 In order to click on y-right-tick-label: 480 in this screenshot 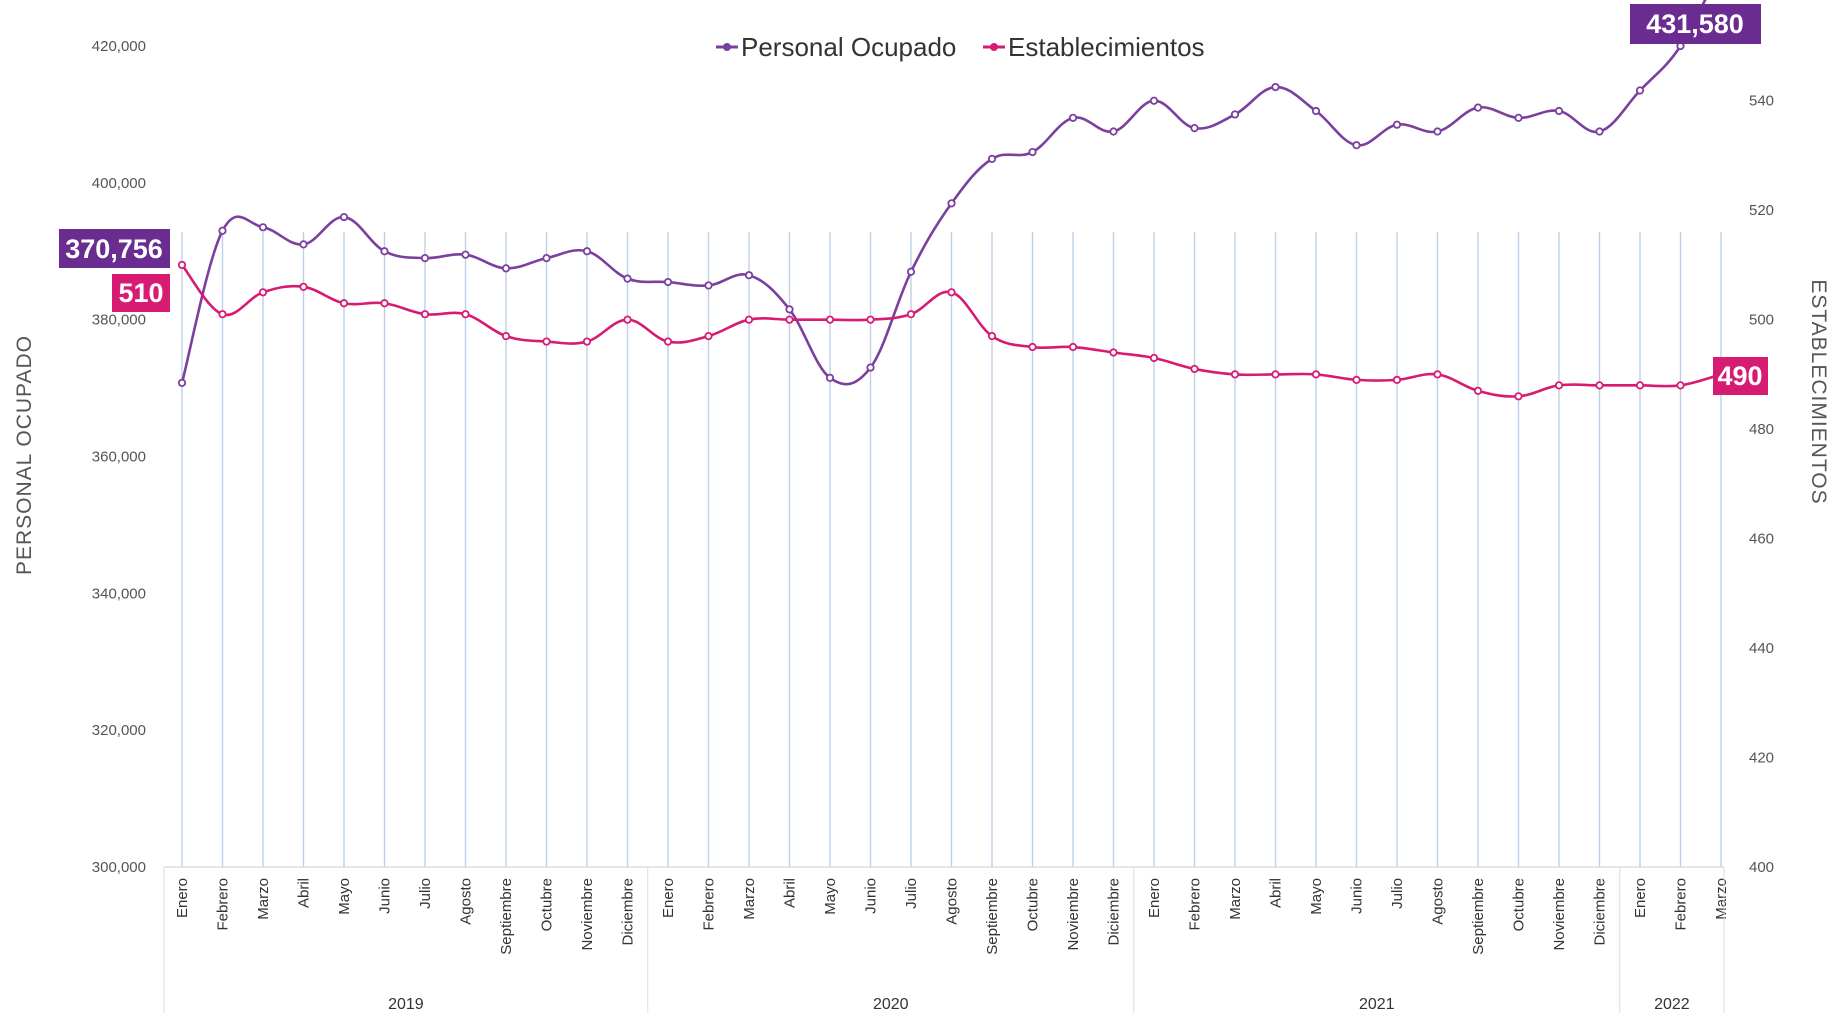, I will do `click(1761, 429)`.